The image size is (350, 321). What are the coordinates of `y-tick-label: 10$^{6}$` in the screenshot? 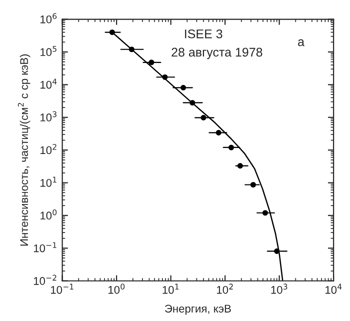 It's located at (48, 18).